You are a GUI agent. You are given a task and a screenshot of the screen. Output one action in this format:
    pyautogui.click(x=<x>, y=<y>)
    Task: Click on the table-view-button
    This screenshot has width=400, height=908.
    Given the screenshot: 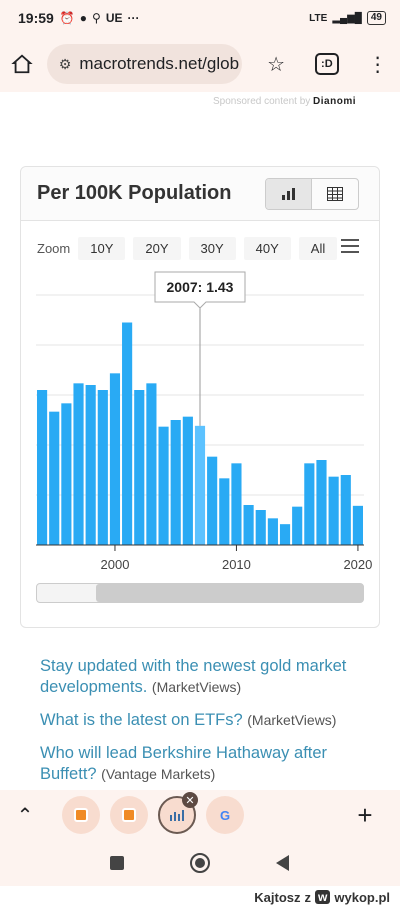 What is the action you would take?
    pyautogui.click(x=335, y=194)
    